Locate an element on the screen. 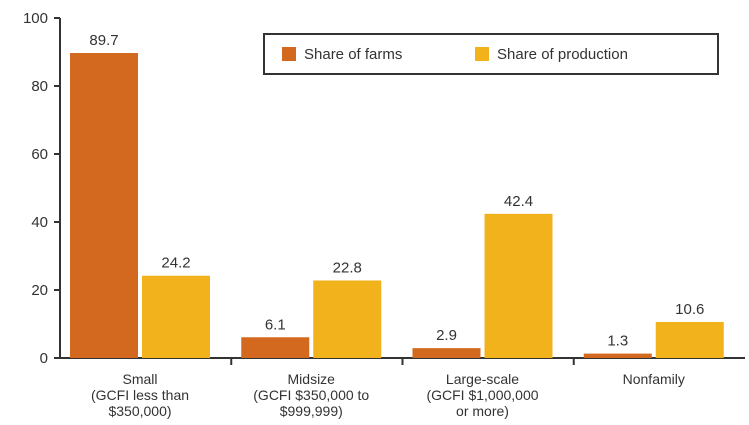 The image size is (749, 425). y-axis: 0 20 40 60 80 100 is located at coordinates (42, 188).